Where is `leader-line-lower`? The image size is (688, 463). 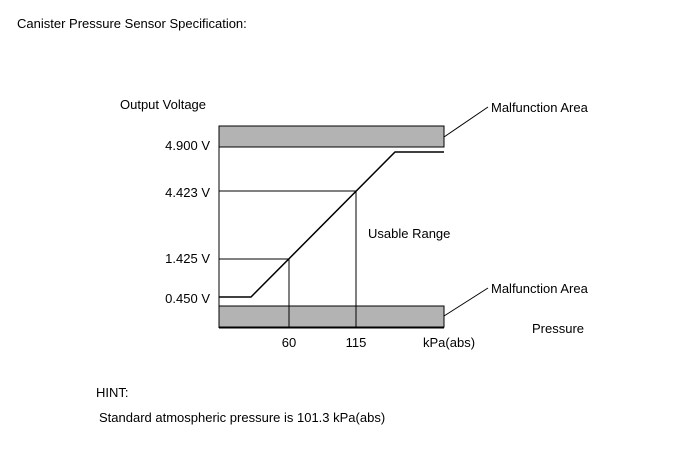
leader-line-lower is located at coordinates (466, 302).